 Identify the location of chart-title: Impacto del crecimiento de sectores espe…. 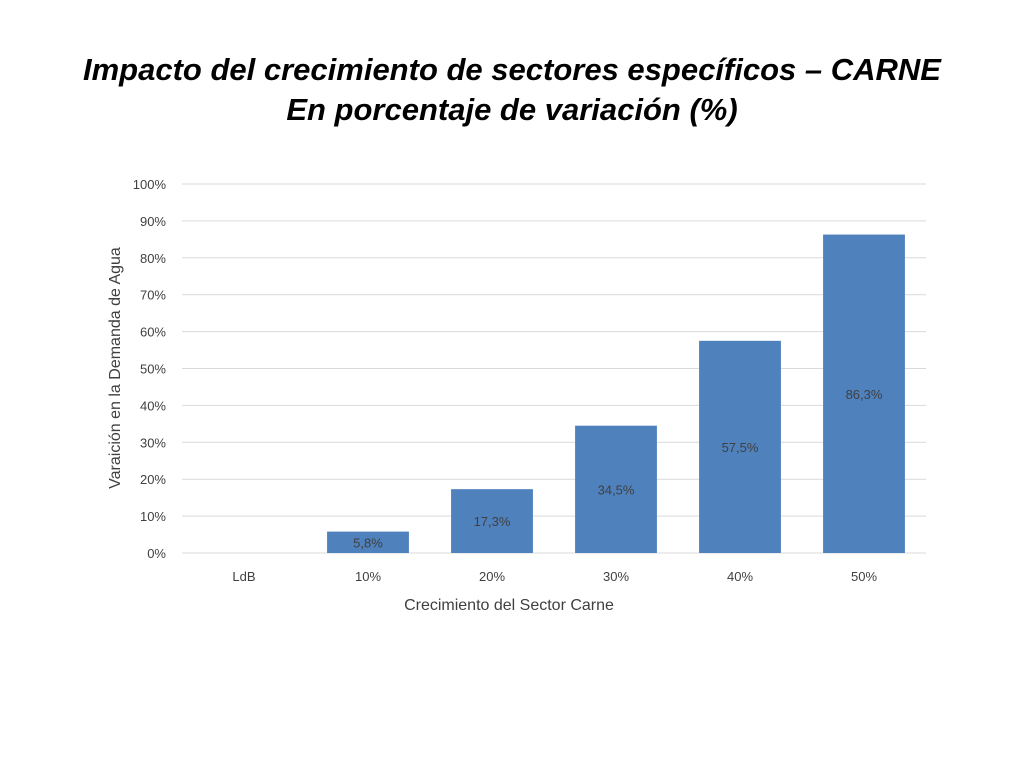
(512, 90).